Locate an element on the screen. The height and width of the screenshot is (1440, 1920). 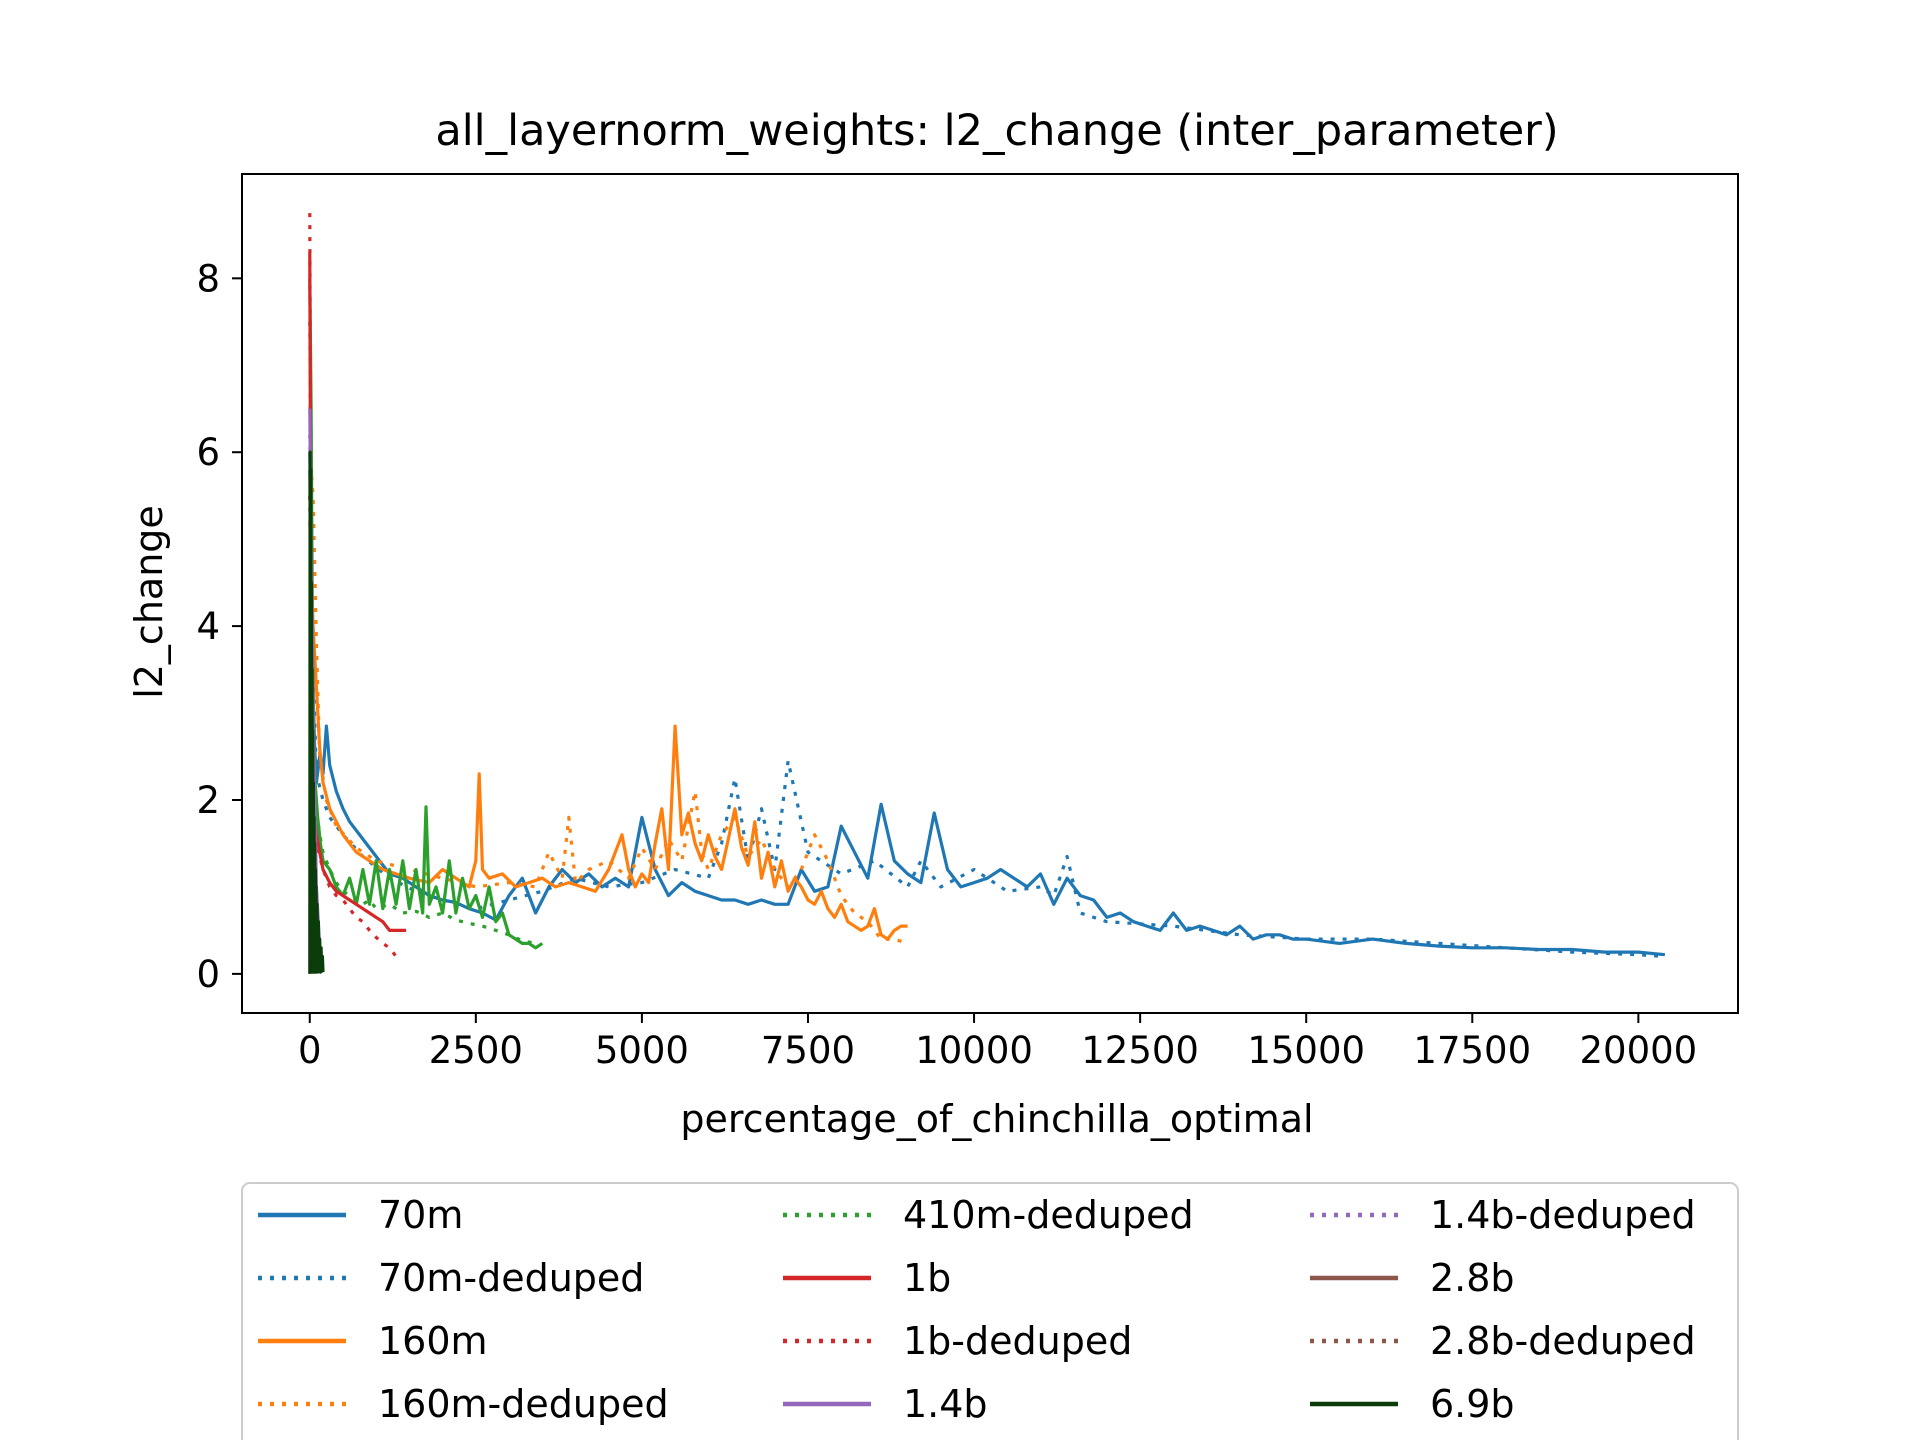
legend-label-1b: 1b is located at coordinates (927, 1278).